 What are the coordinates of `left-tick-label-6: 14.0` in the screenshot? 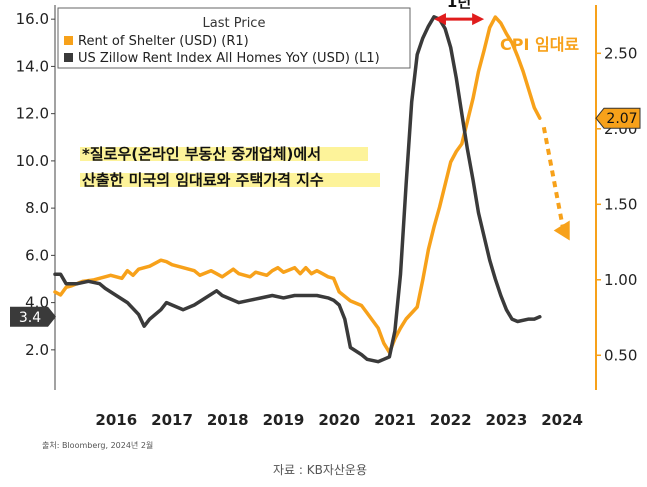 It's located at (32, 66).